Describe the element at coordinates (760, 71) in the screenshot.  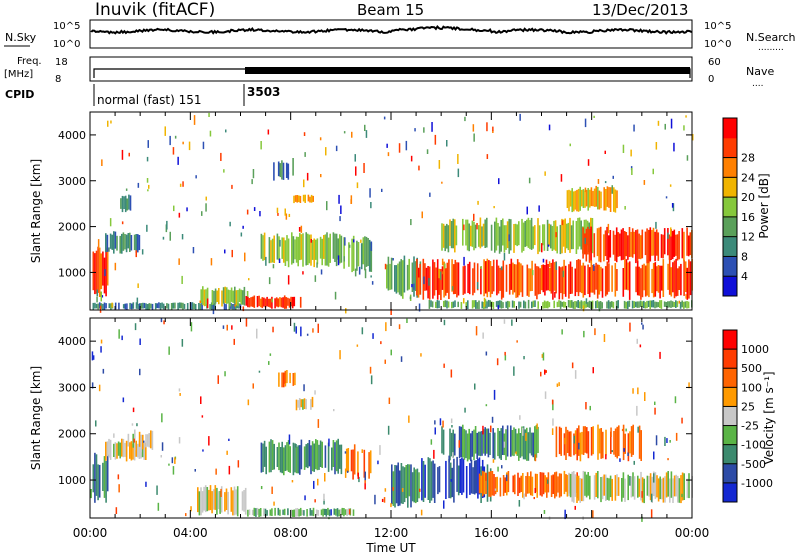
I see `nave-label: Nave` at that location.